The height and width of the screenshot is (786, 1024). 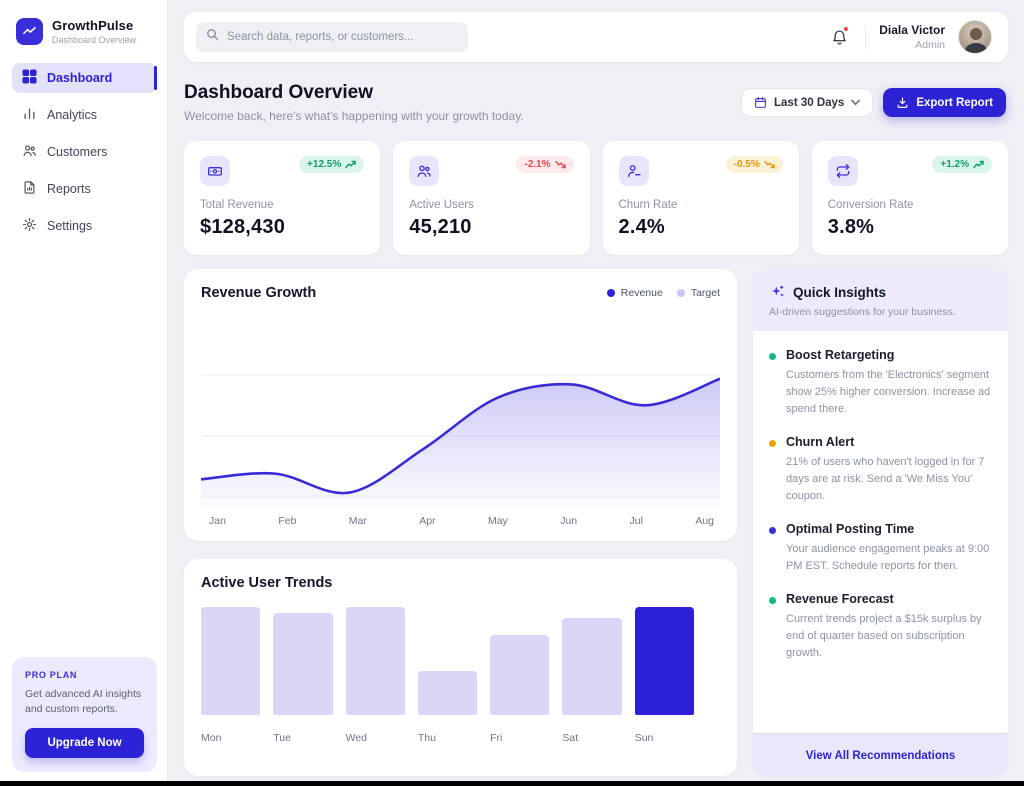 What do you see at coordinates (610, 293) in the screenshot?
I see `legend-dot` at bounding box center [610, 293].